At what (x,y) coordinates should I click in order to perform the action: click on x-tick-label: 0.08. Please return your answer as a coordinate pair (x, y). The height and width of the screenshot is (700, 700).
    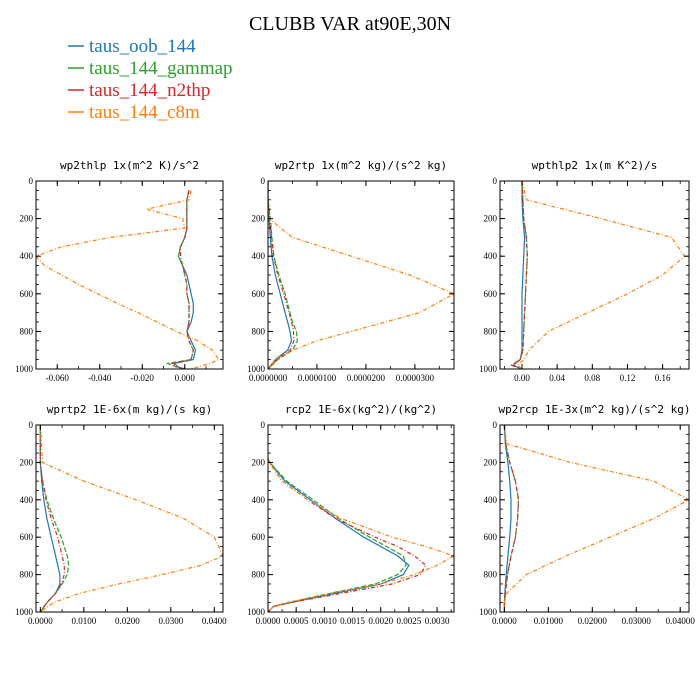
    Looking at the image, I should click on (592, 378).